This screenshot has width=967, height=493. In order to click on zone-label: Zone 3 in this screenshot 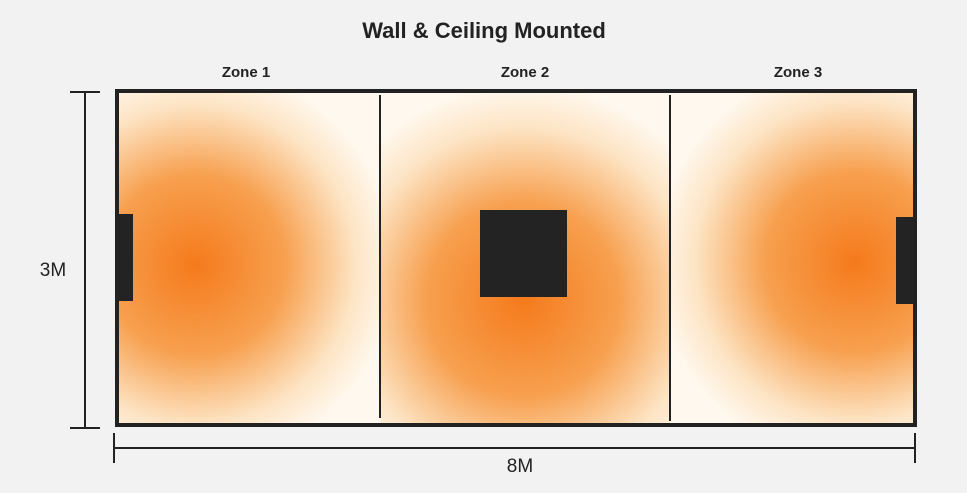, I will do `click(798, 72)`.